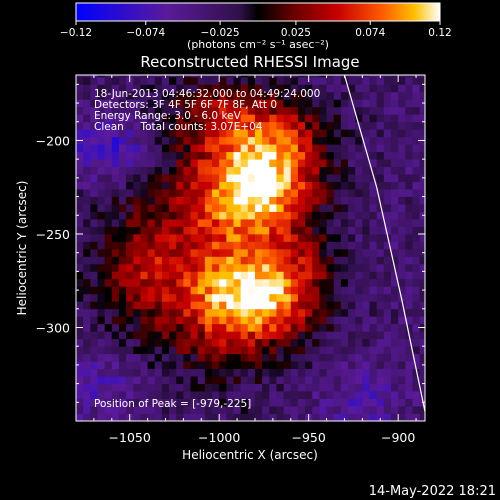  What do you see at coordinates (220, 33) in the screenshot?
I see `colorbar-tick-label: −0.025` at bounding box center [220, 33].